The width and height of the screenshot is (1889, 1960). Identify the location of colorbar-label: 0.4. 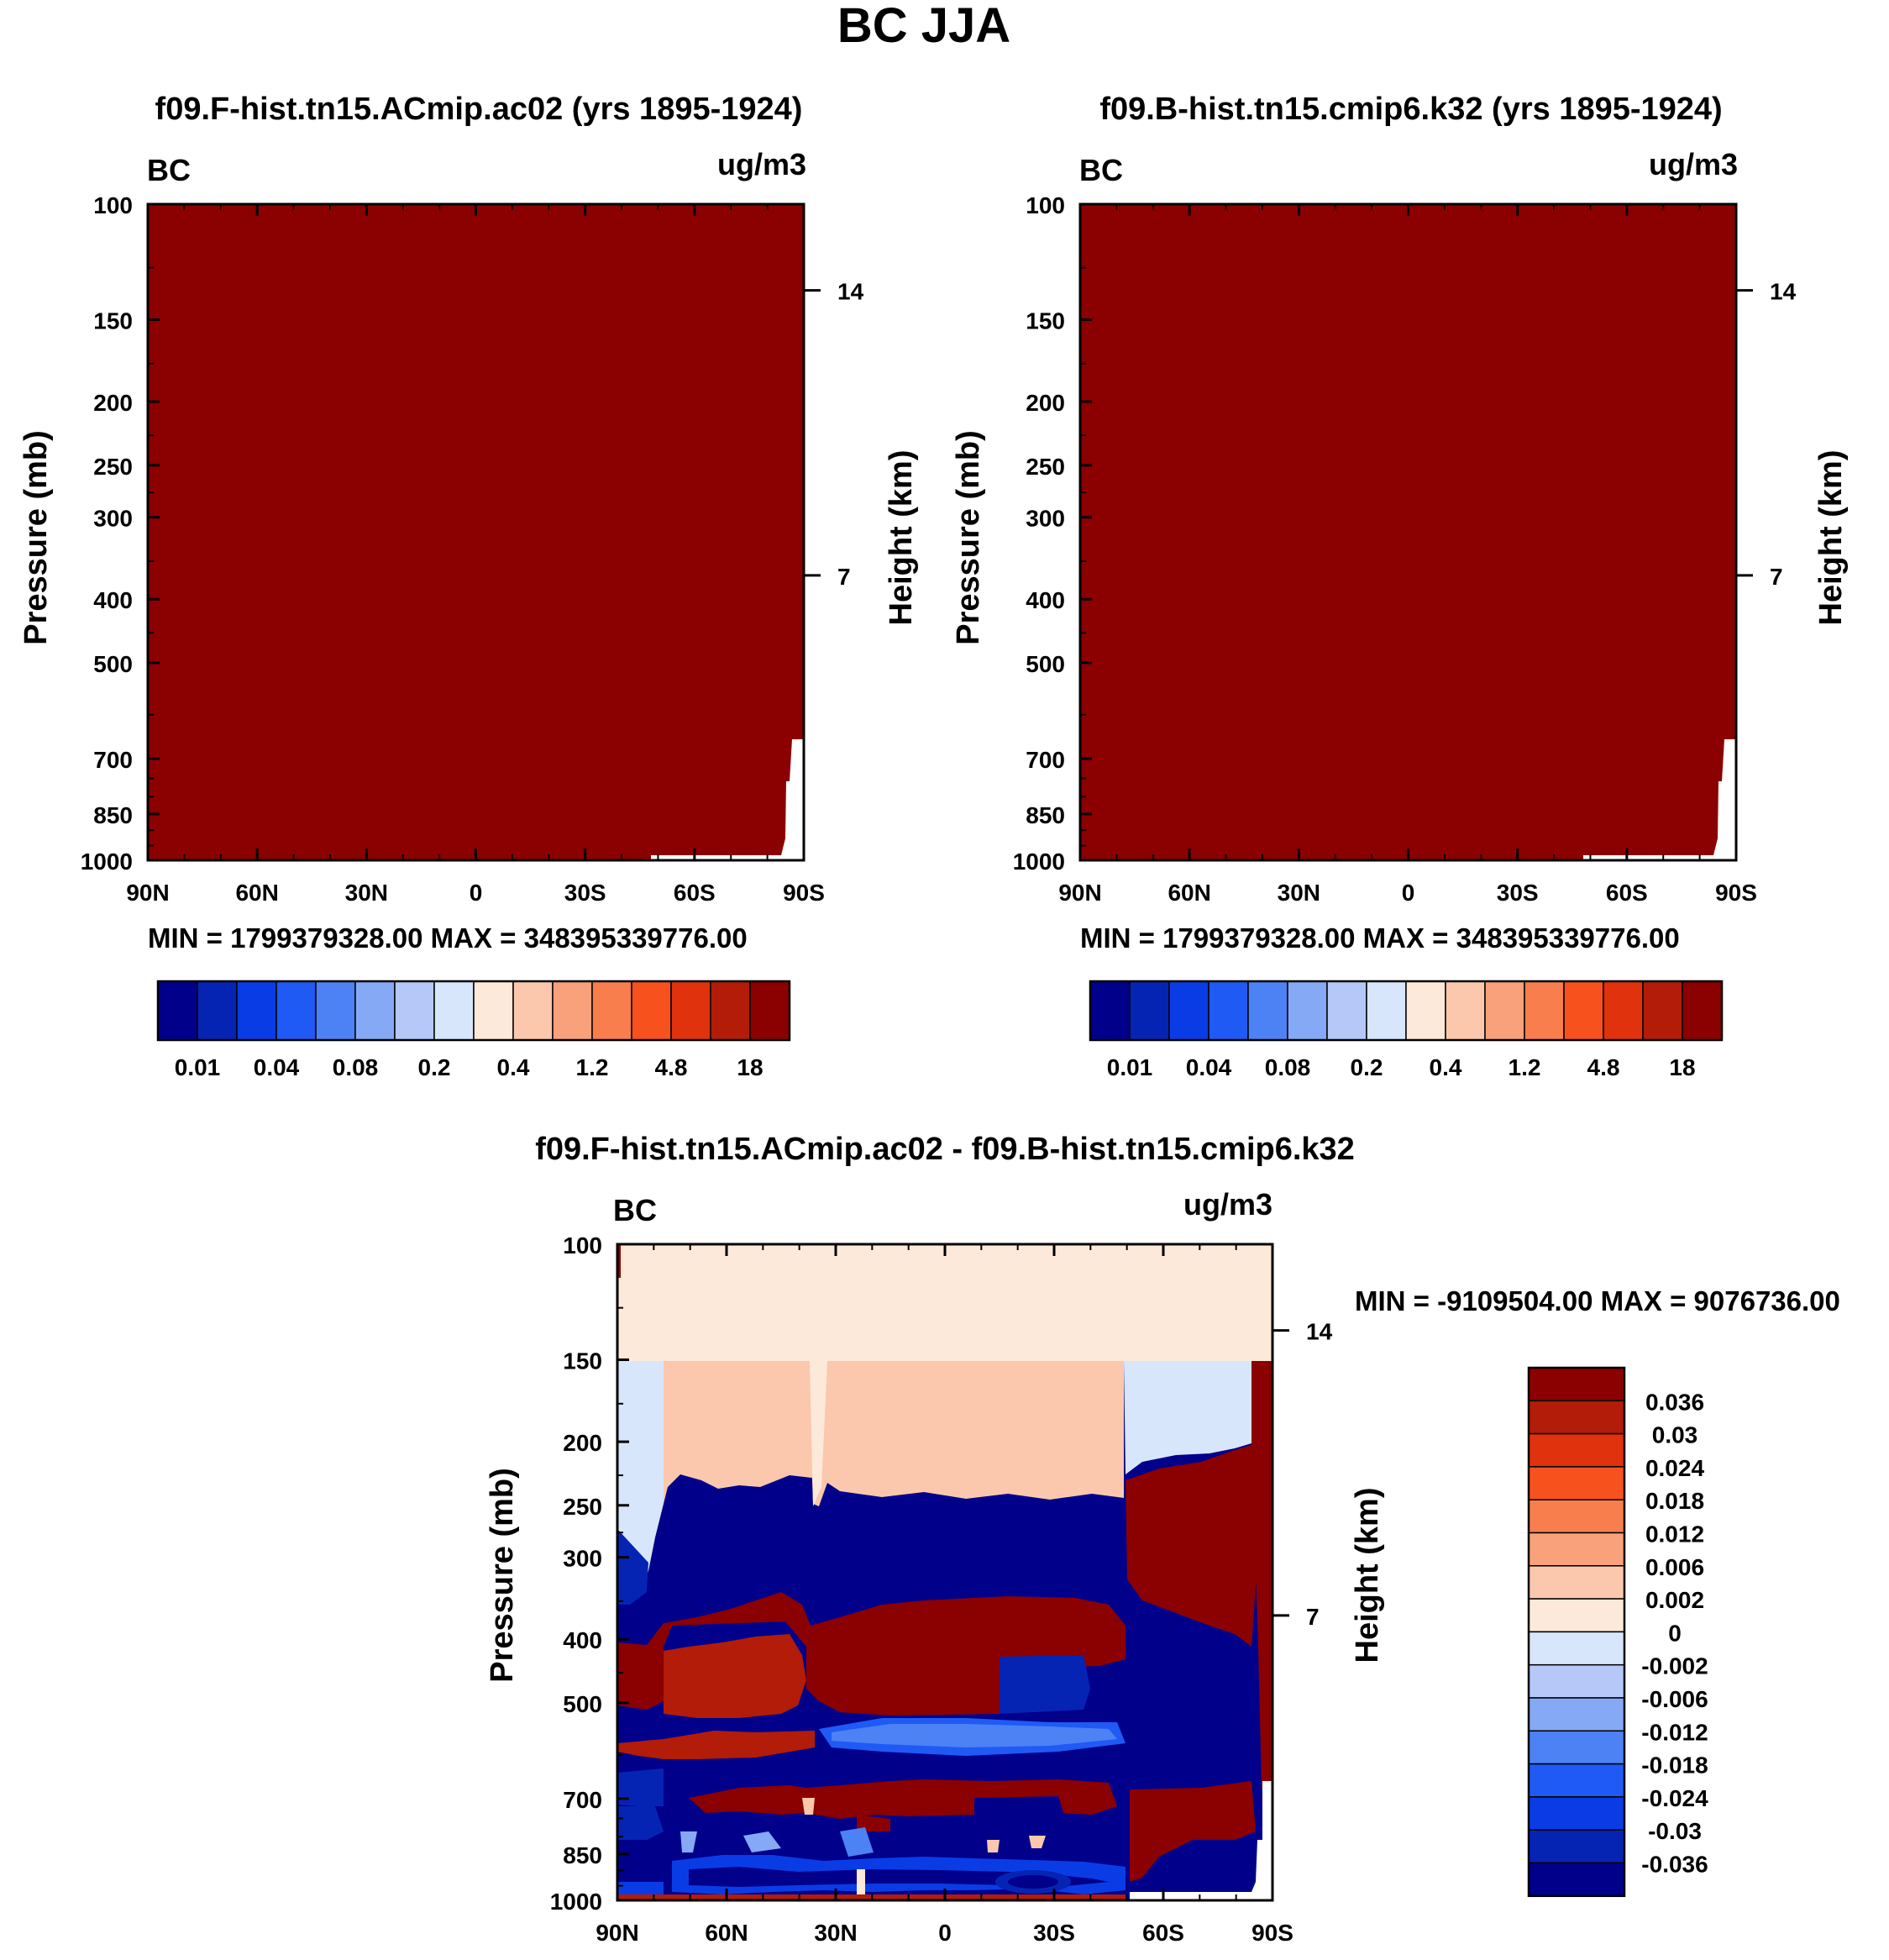
(1446, 1067).